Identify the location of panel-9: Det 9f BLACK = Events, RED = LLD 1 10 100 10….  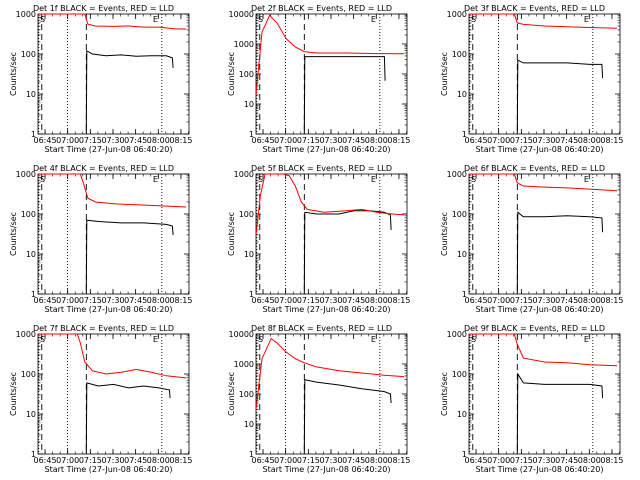
(531, 399).